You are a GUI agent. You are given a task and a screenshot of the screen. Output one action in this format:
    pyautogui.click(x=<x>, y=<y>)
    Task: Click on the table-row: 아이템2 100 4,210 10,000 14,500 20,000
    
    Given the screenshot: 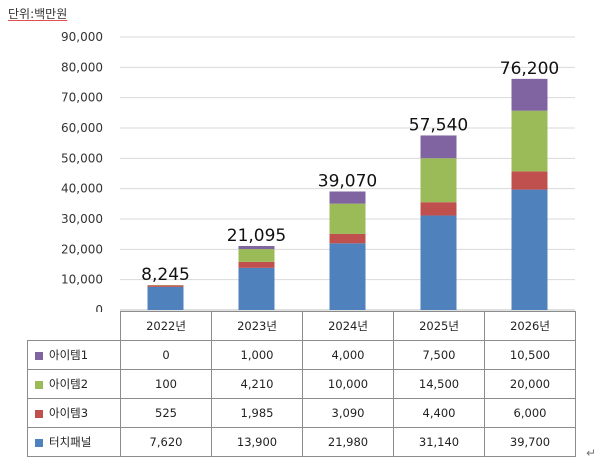 What is the action you would take?
    pyautogui.click(x=301, y=384)
    